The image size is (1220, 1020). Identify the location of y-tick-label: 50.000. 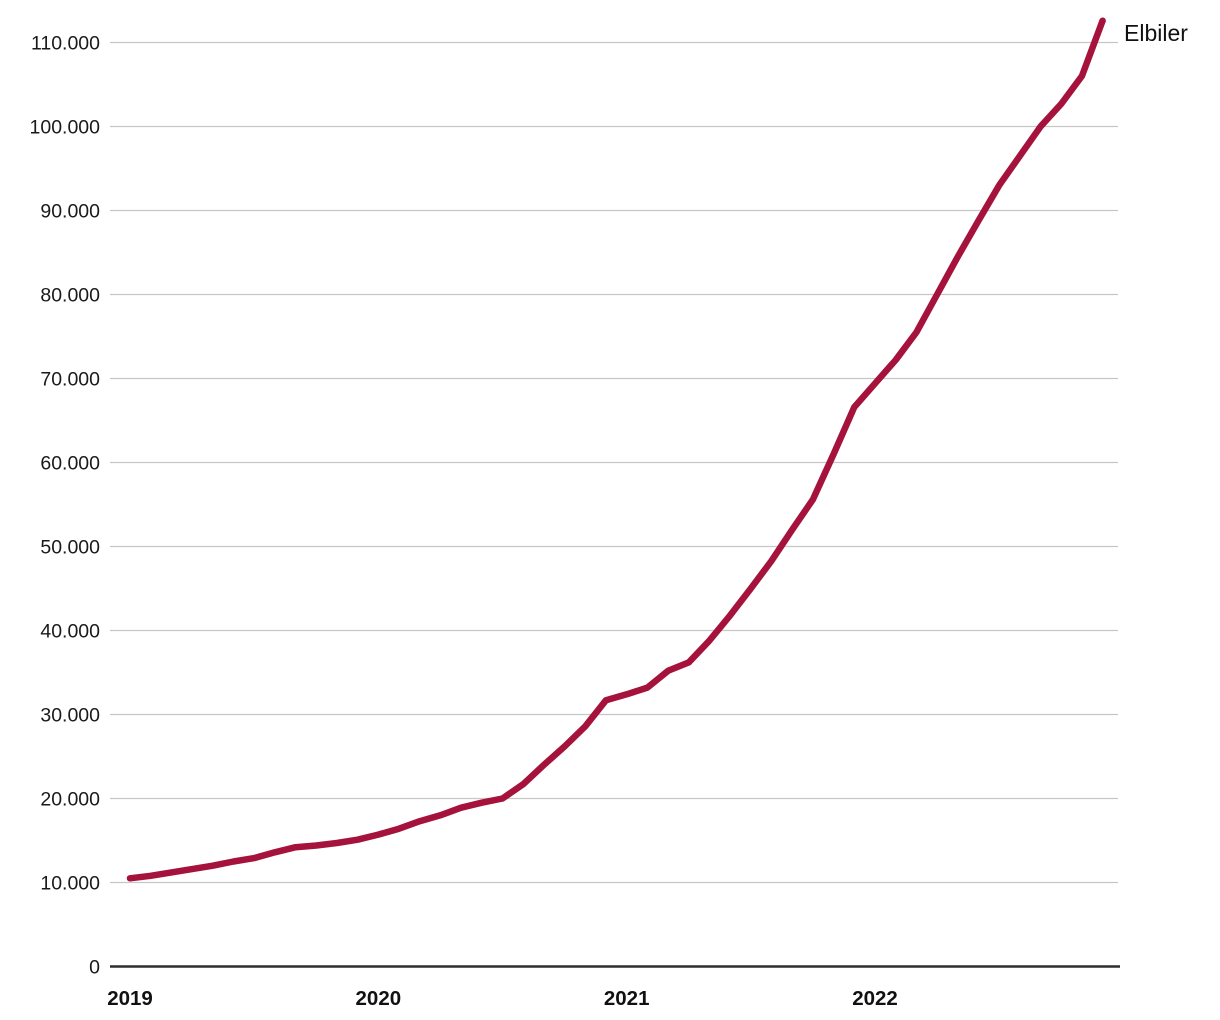
(70, 548).